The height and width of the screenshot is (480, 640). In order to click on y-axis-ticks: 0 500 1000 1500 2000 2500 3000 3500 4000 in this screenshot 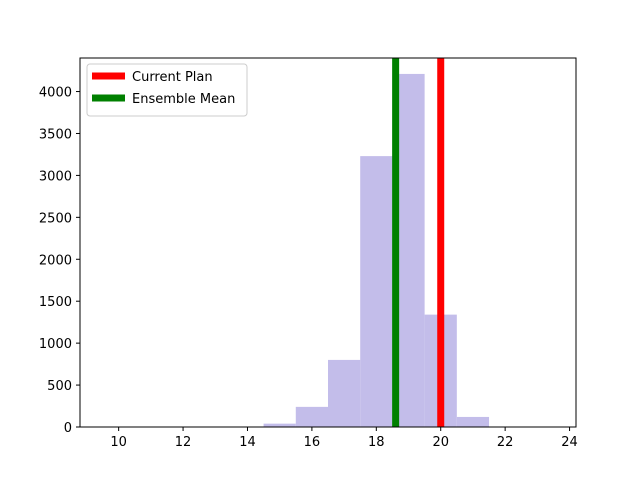, I will do `click(59, 261)`.